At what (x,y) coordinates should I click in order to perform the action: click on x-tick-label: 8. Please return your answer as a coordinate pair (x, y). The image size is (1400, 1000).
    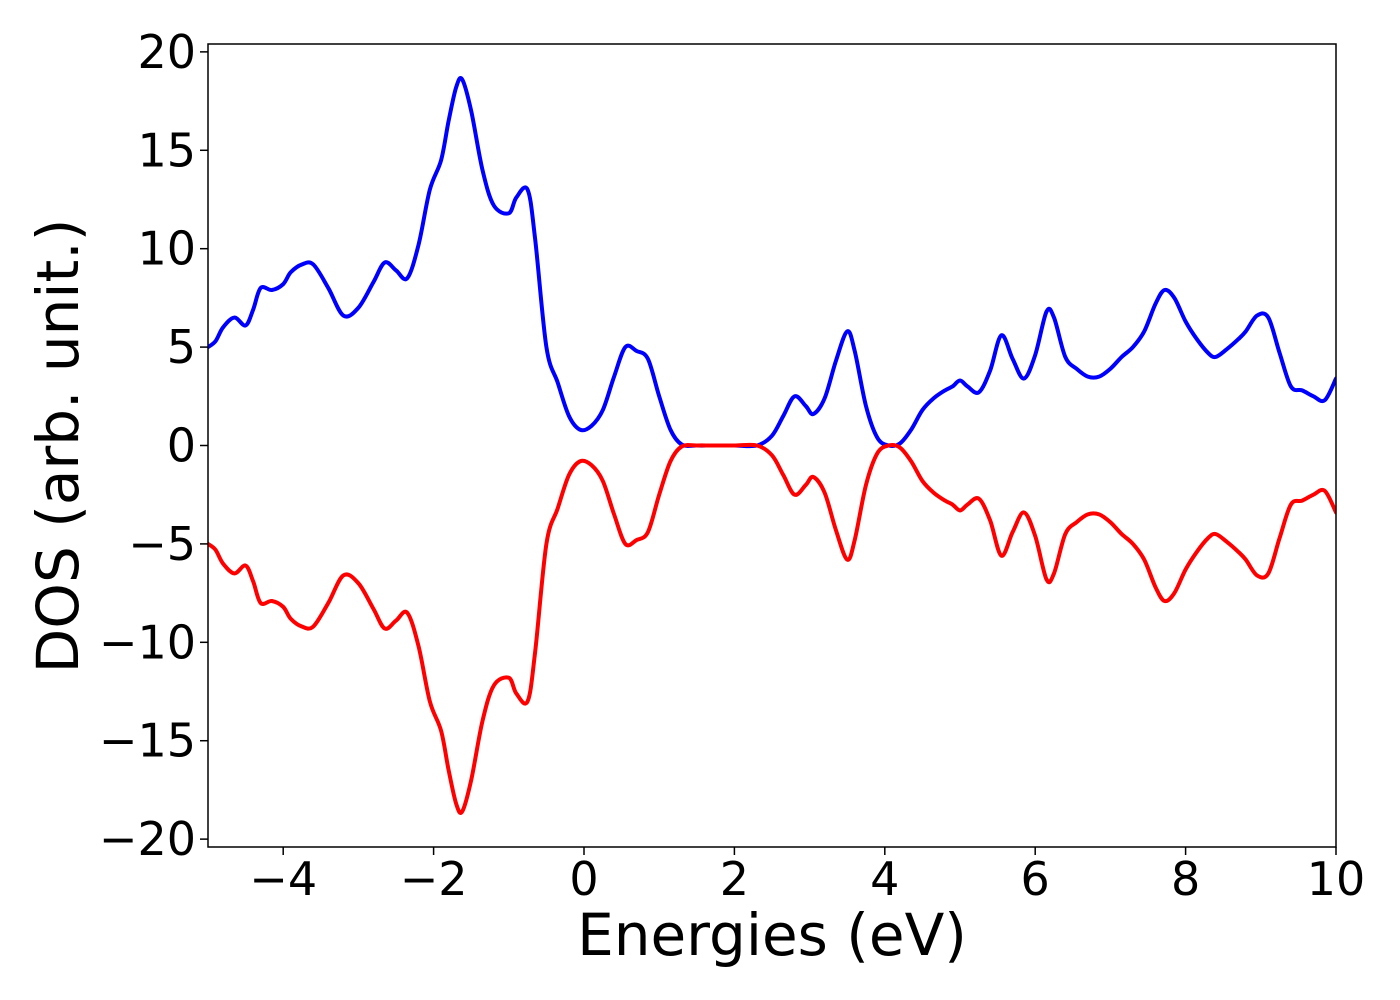
    Looking at the image, I should click on (1185, 879).